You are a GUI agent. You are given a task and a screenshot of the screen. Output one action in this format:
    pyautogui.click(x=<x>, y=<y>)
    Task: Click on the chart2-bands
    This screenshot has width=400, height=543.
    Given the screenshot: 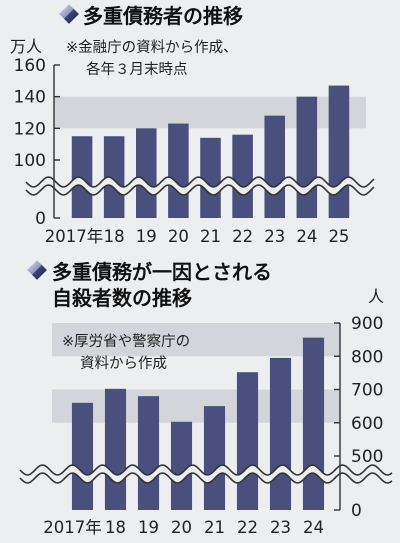 What is the action you would take?
    pyautogui.click(x=196, y=373)
    